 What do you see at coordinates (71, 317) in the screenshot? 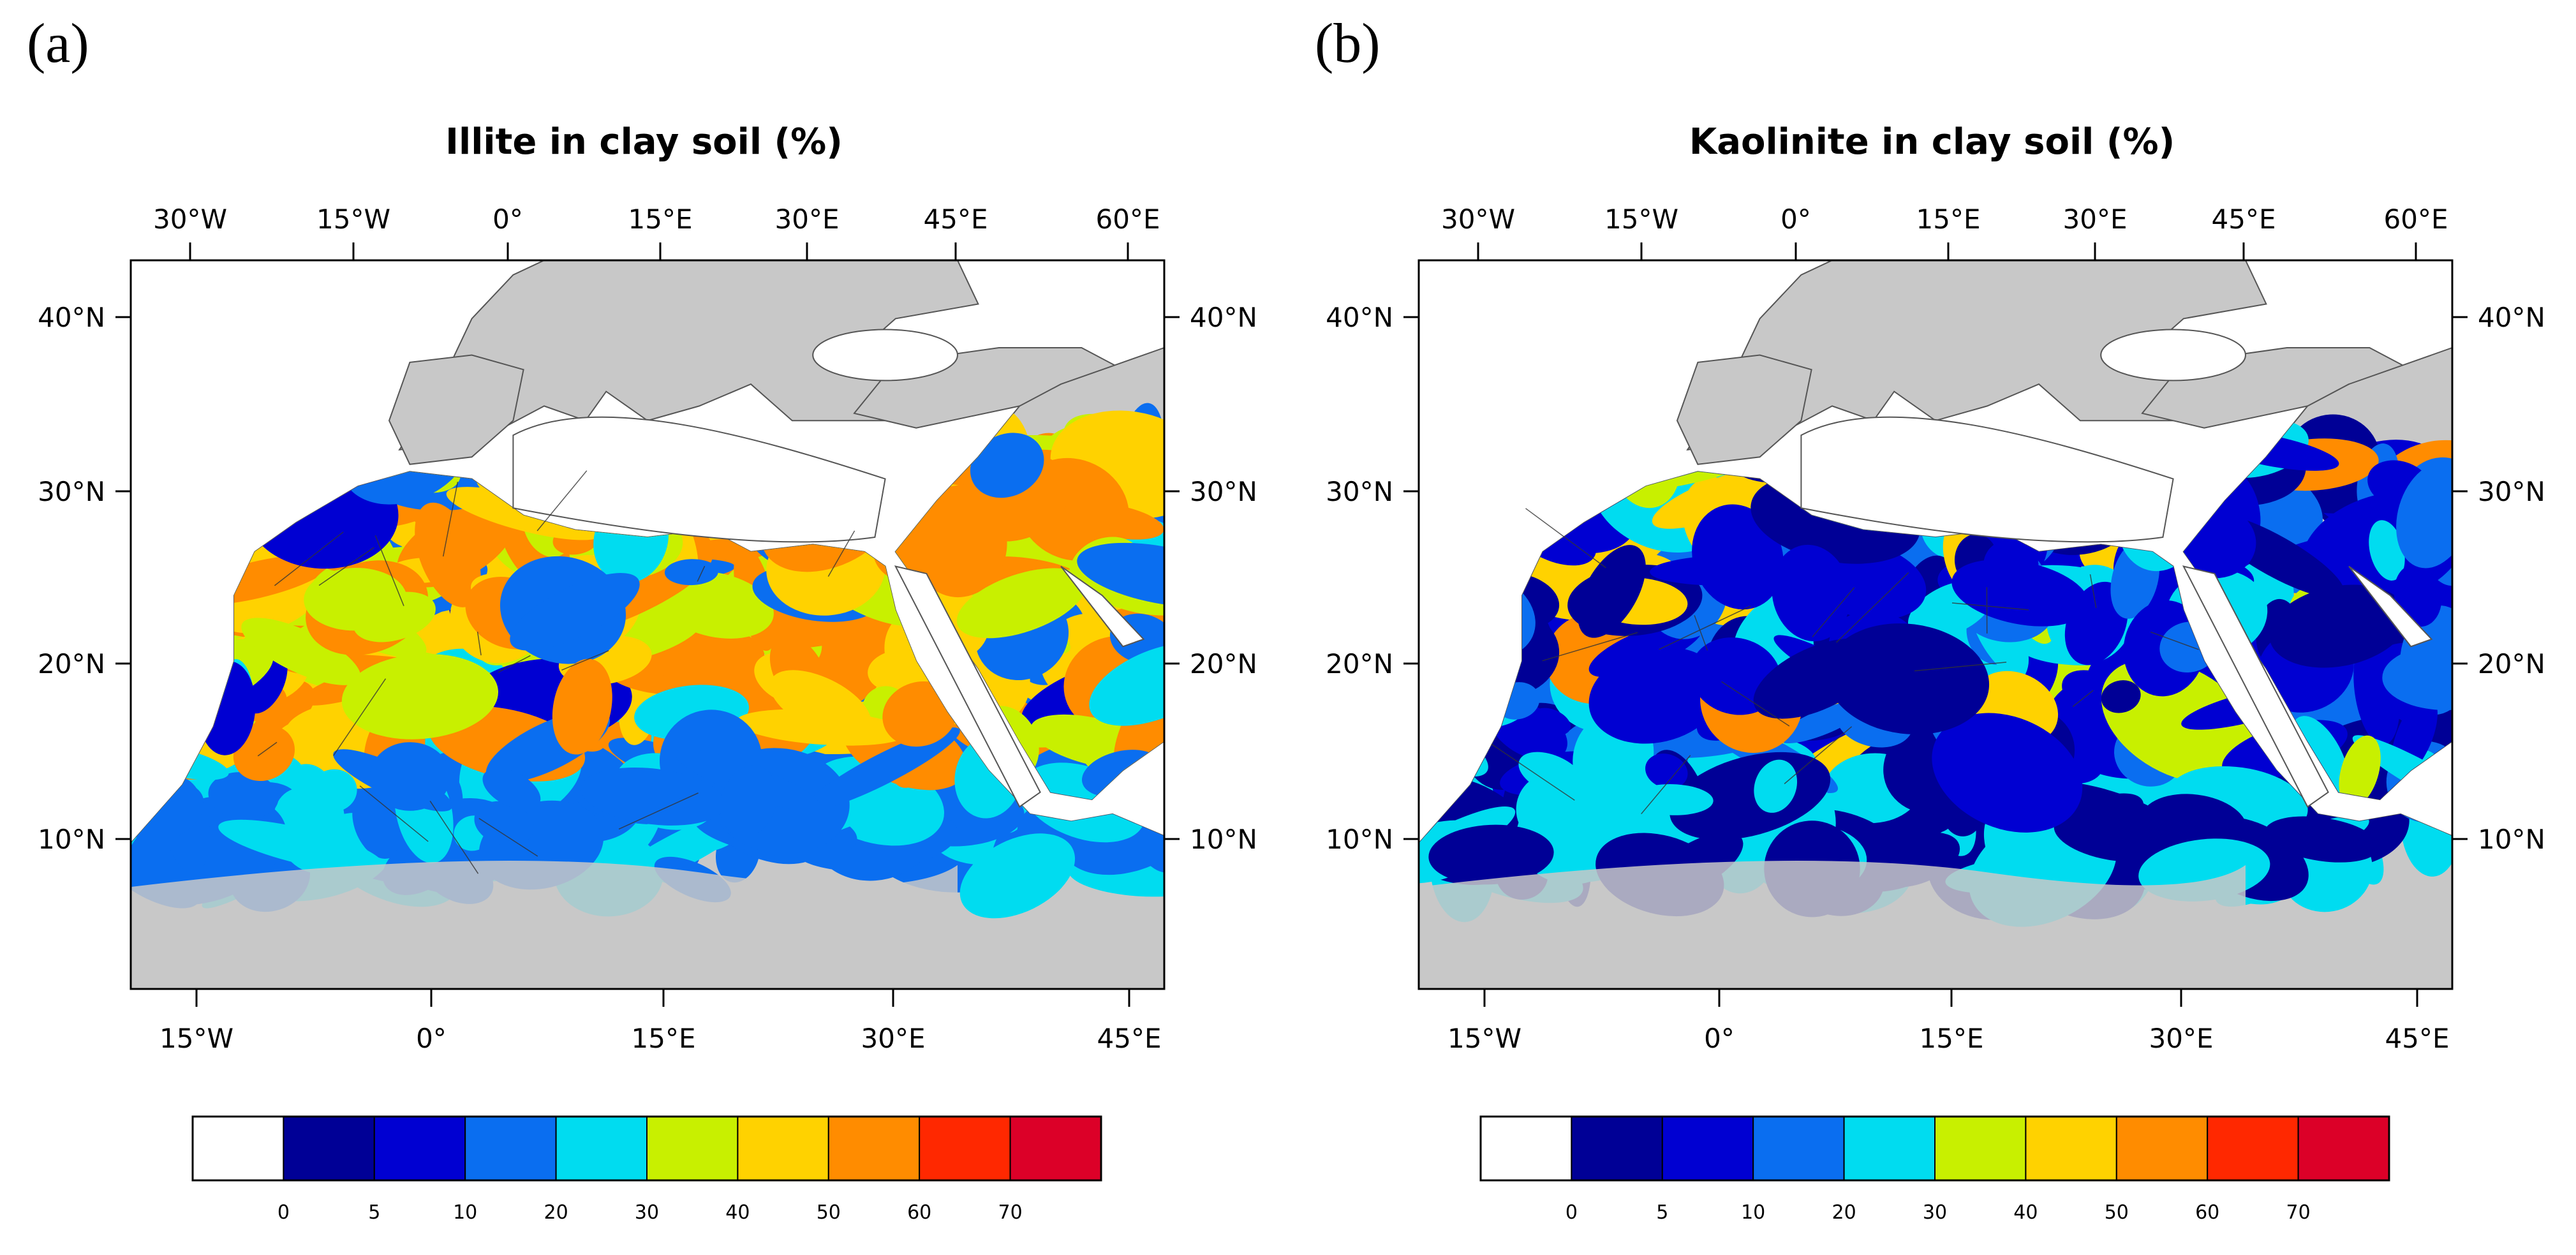
I see `left-lat-tick-label: 40°N` at bounding box center [71, 317].